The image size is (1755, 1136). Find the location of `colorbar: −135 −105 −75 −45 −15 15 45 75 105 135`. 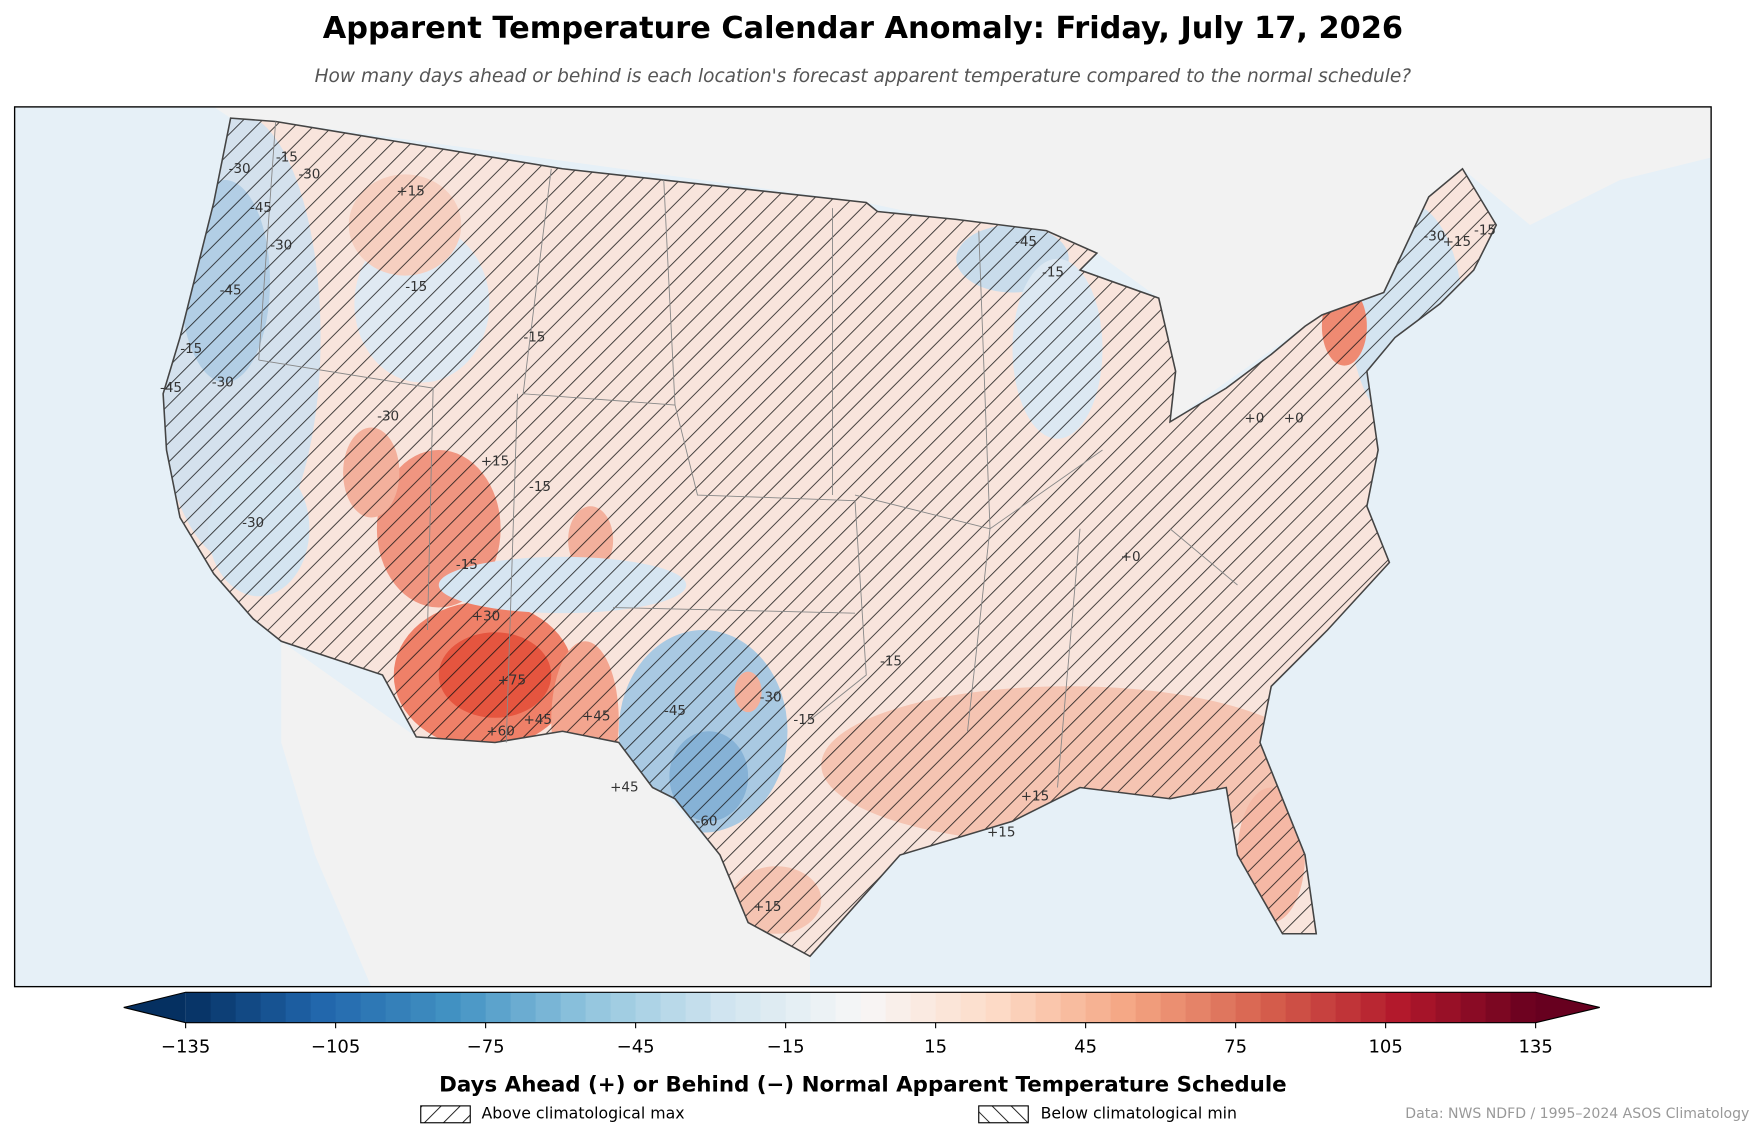

colorbar: −135 −105 −75 −45 −15 15 45 75 105 135 is located at coordinates (861, 1024).